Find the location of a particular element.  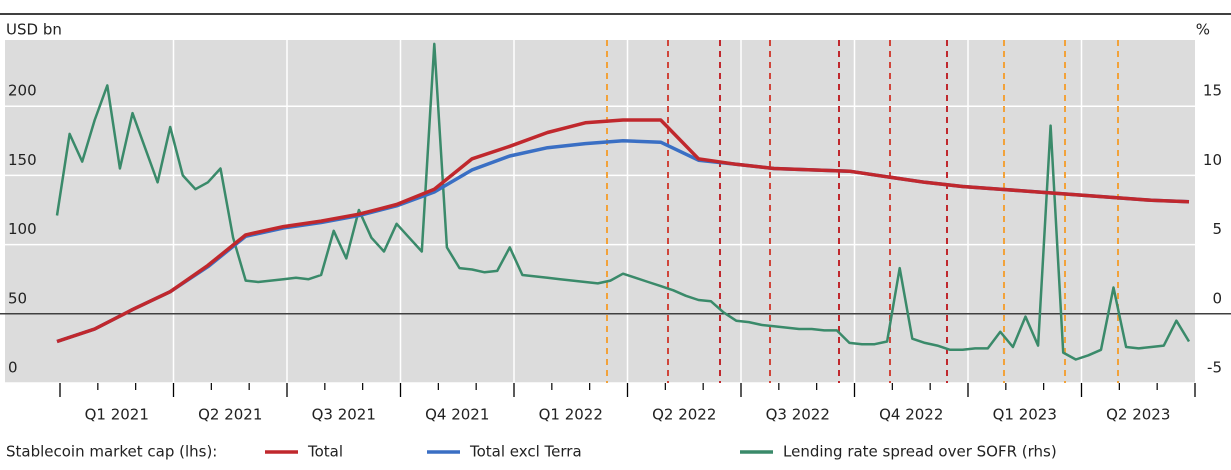

legend-label: Lending rate spread over SOFR (rhs) is located at coordinates (920, 452).